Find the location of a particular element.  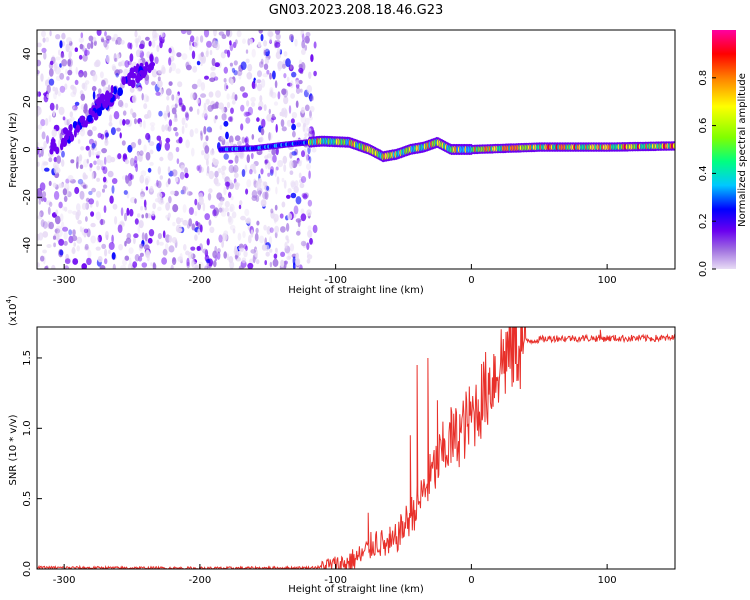

x-tick-label: -300 is located at coordinates (64, 280).